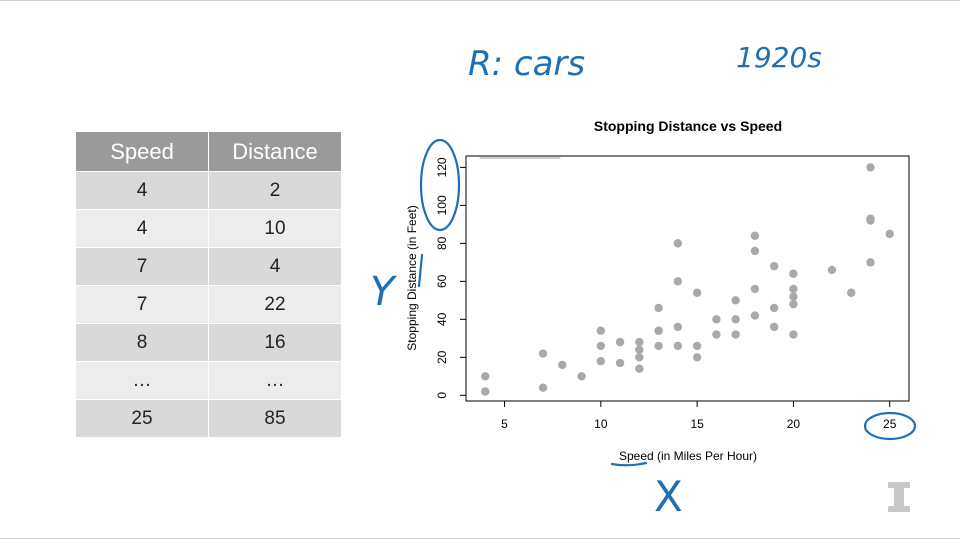 Image resolution: width=960 pixels, height=540 pixels. What do you see at coordinates (142, 151) in the screenshot?
I see `header-speed: Speed` at bounding box center [142, 151].